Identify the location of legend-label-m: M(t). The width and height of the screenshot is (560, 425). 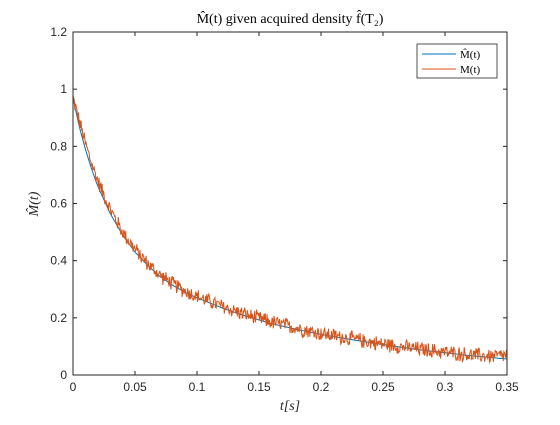
(470, 70).